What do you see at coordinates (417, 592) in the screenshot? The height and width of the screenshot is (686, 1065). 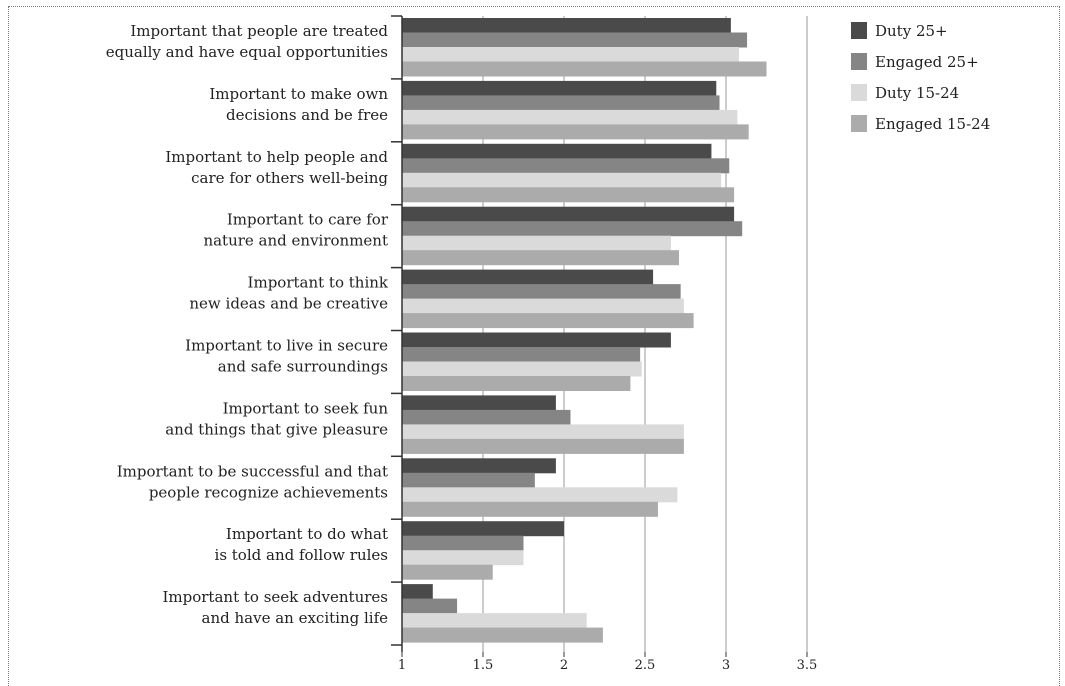 I see `bar-10-duty-25-` at bounding box center [417, 592].